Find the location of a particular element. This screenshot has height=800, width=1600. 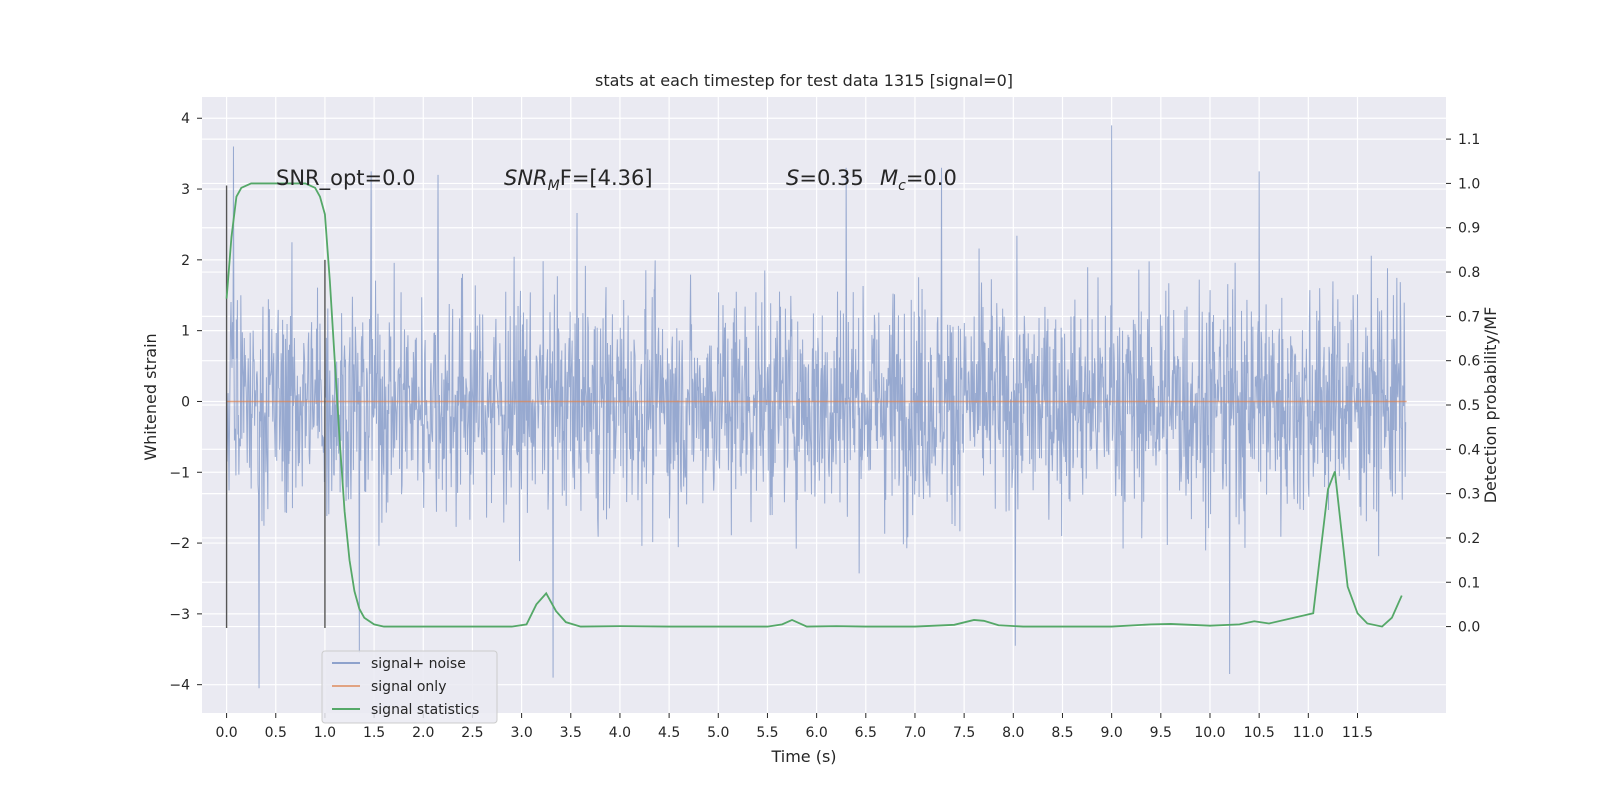

mc-var: M is located at coordinates (889, 178).